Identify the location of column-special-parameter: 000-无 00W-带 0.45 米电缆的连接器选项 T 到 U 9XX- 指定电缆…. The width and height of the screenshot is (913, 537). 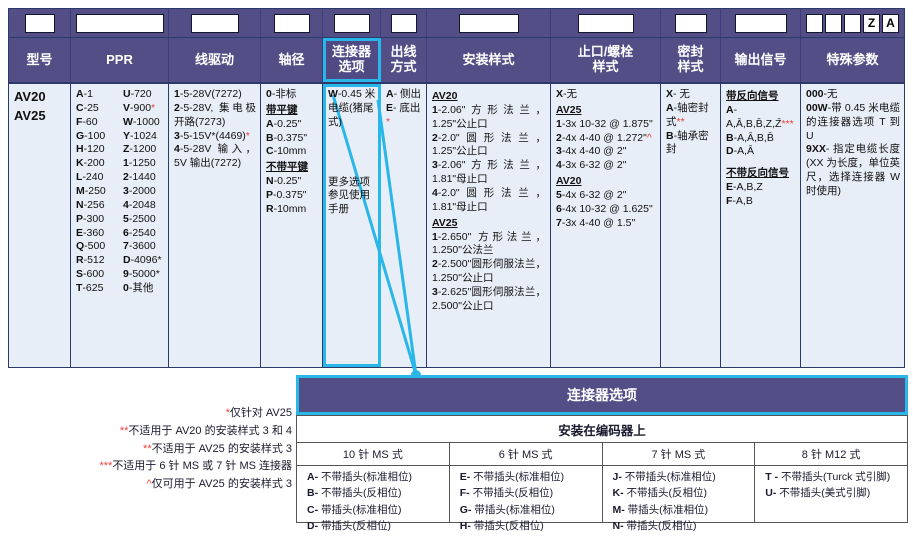
(852, 225).